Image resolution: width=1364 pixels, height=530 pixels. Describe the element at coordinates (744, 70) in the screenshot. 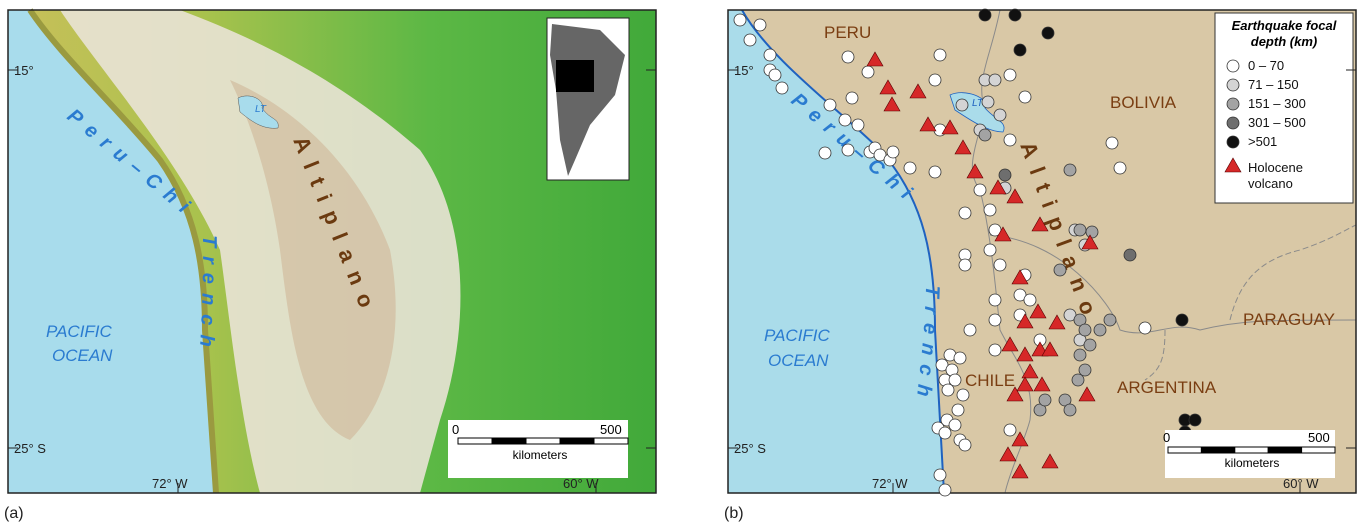

I see `lat-label: 15°` at that location.